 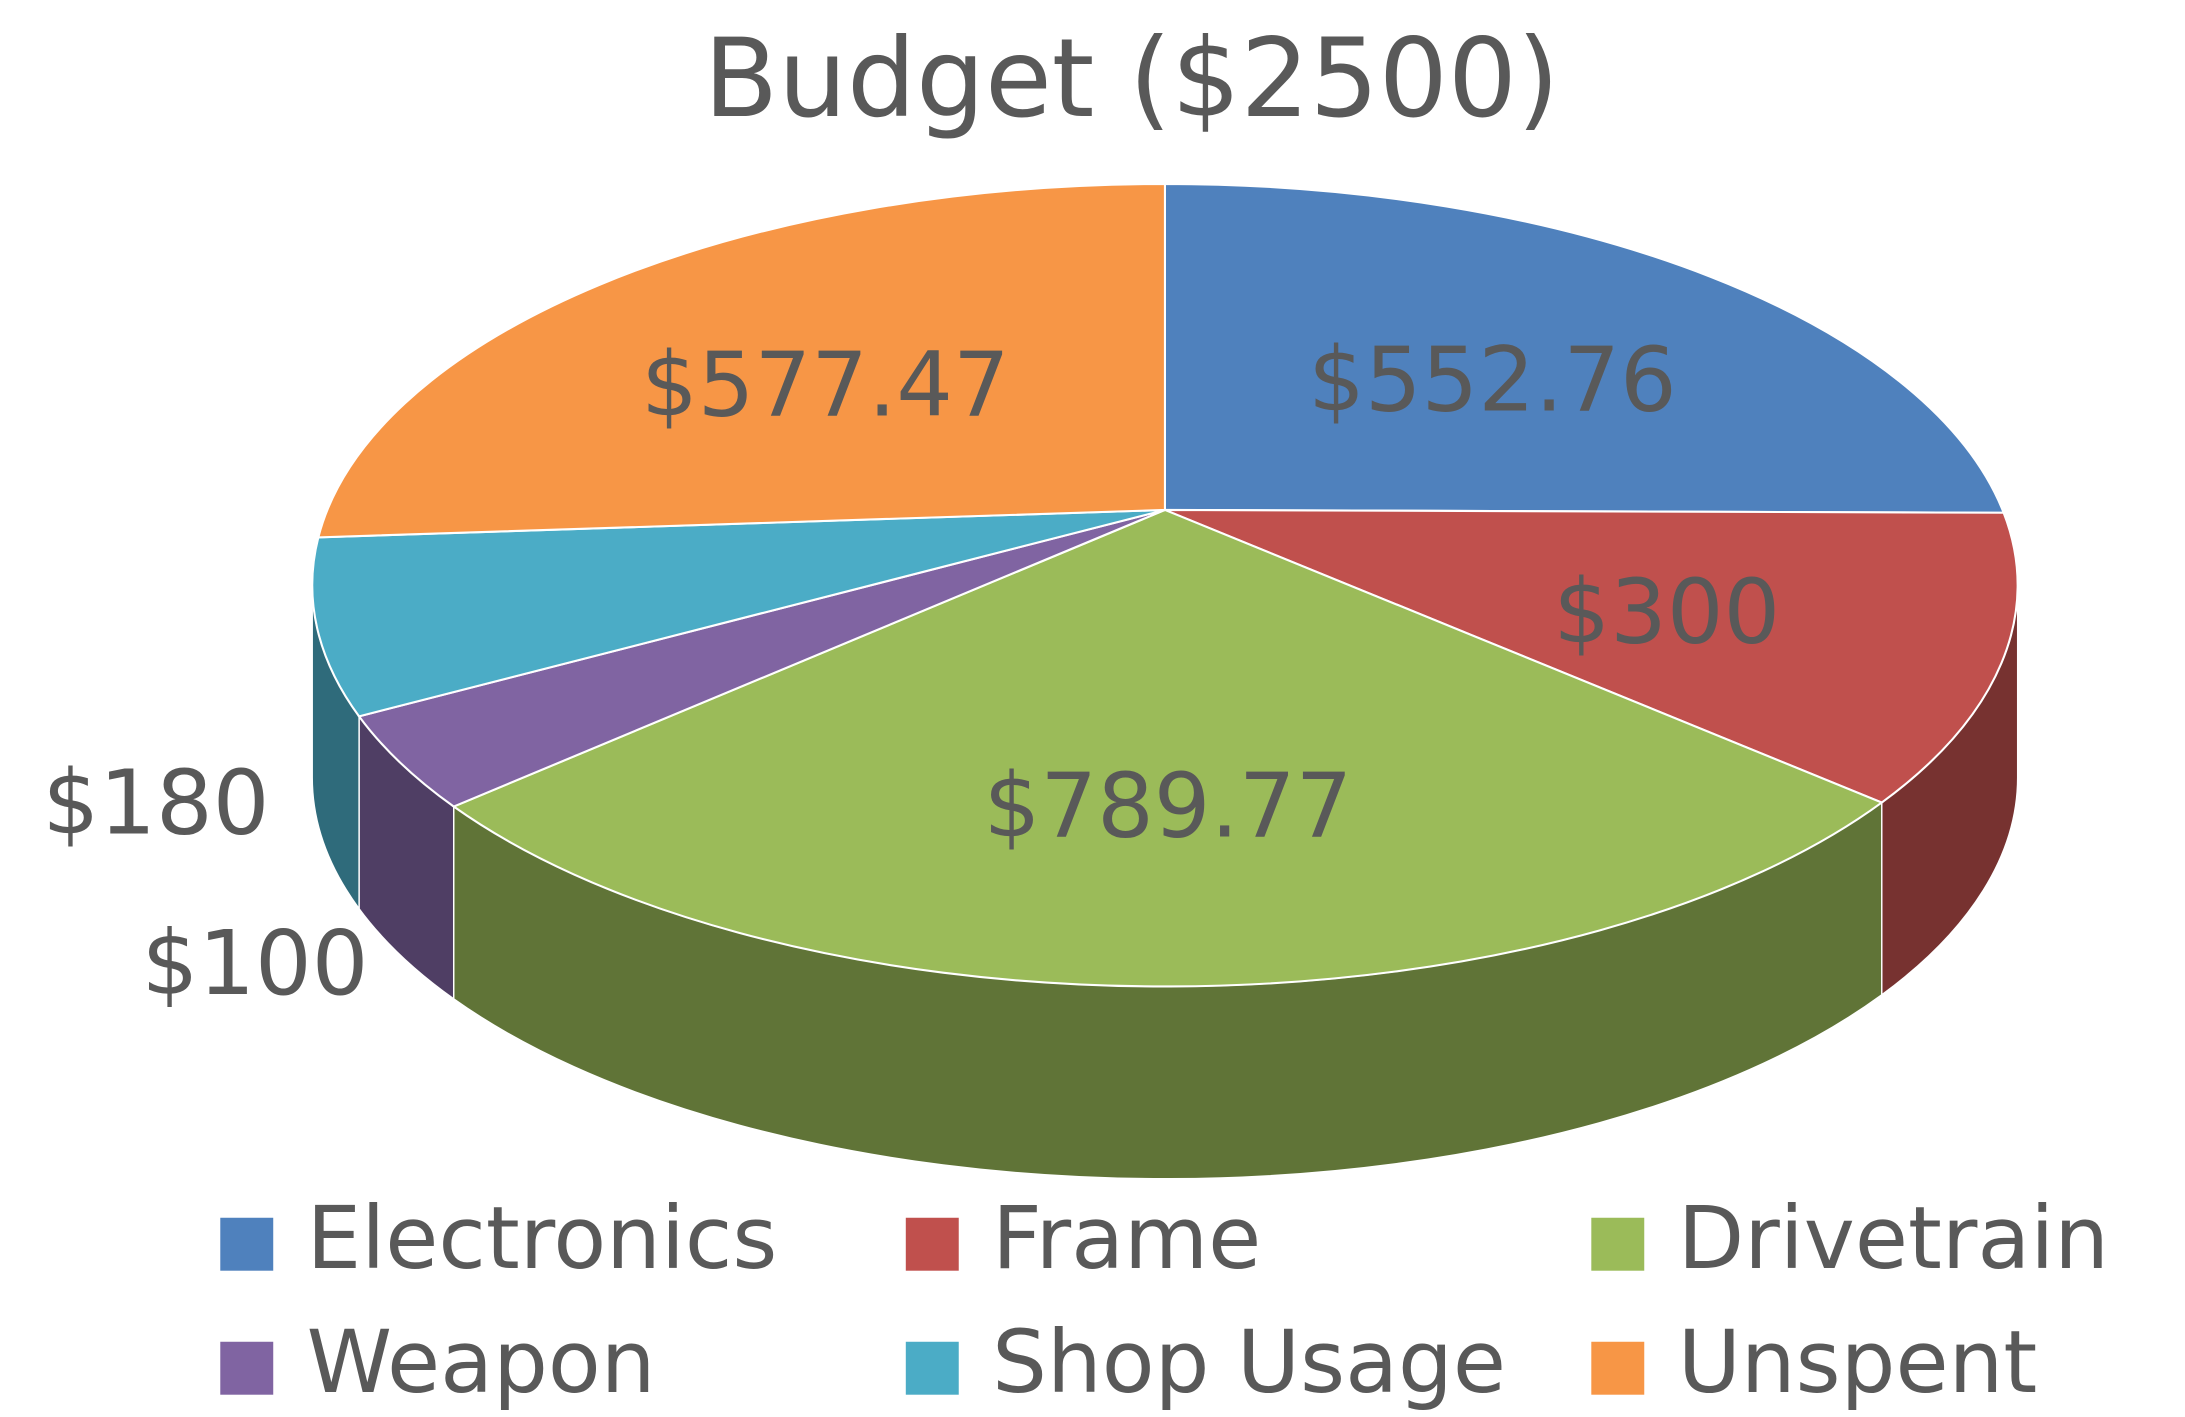 What do you see at coordinates (1126, 1239) in the screenshot?
I see `legend-label: Frame` at bounding box center [1126, 1239].